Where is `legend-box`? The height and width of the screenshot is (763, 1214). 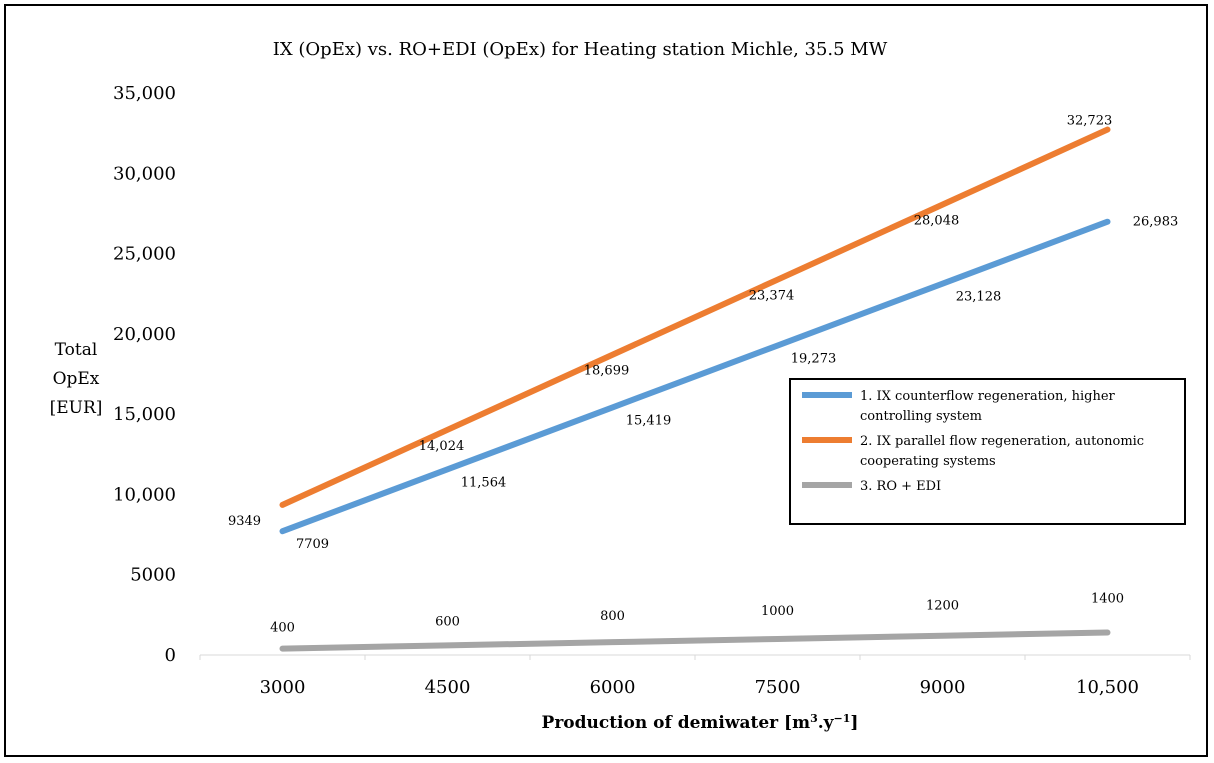
legend-box is located at coordinates (987, 451).